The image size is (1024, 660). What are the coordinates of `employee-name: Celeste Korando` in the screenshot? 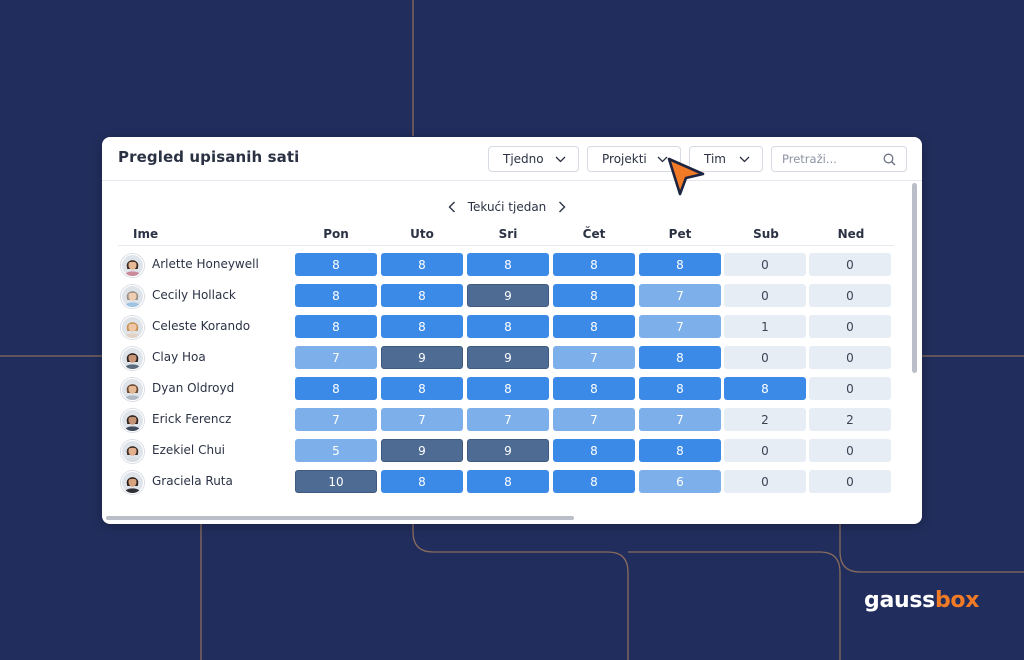 It's located at (201, 326).